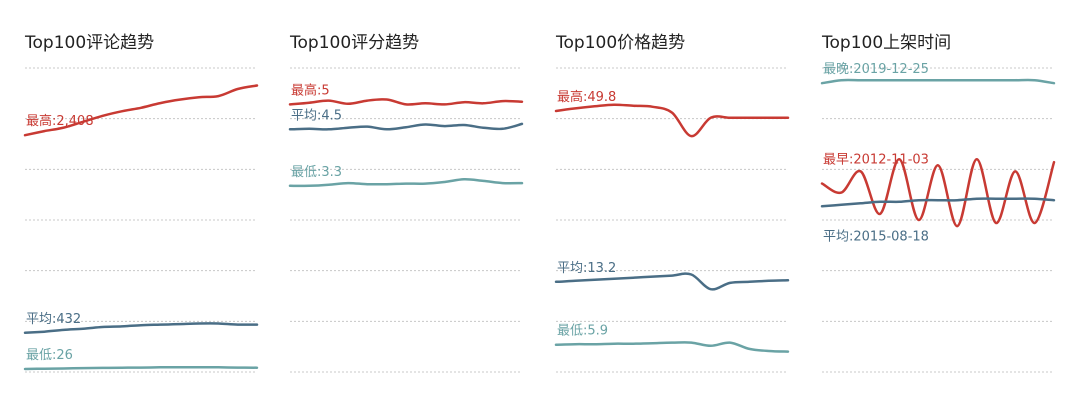  Describe the element at coordinates (316, 172) in the screenshot. I see `series-label: 最低:3.3` at that location.